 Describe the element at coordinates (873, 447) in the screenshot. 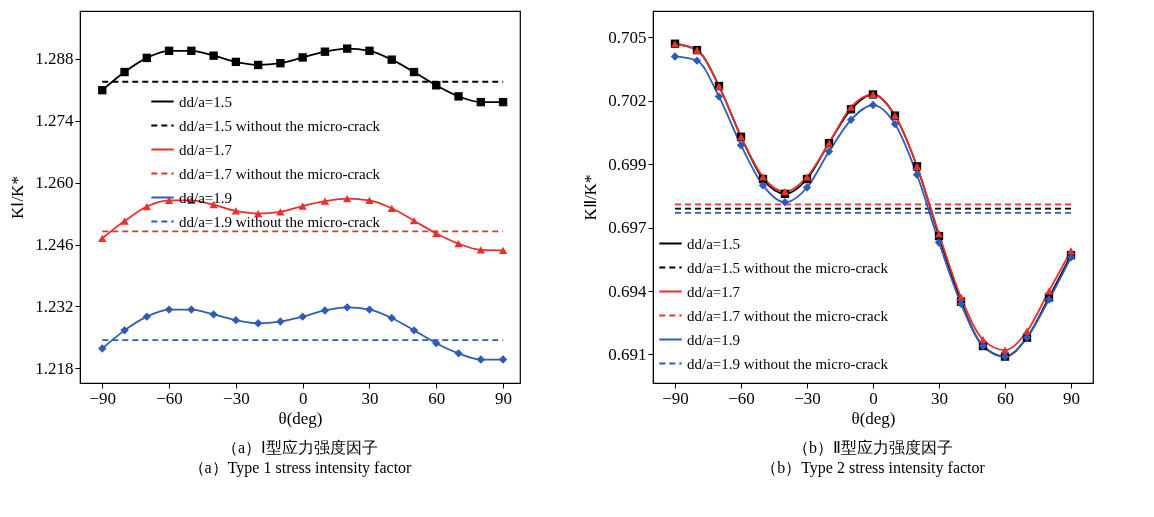

I see `text: （b）Ⅱ型应力强度因子` at that location.